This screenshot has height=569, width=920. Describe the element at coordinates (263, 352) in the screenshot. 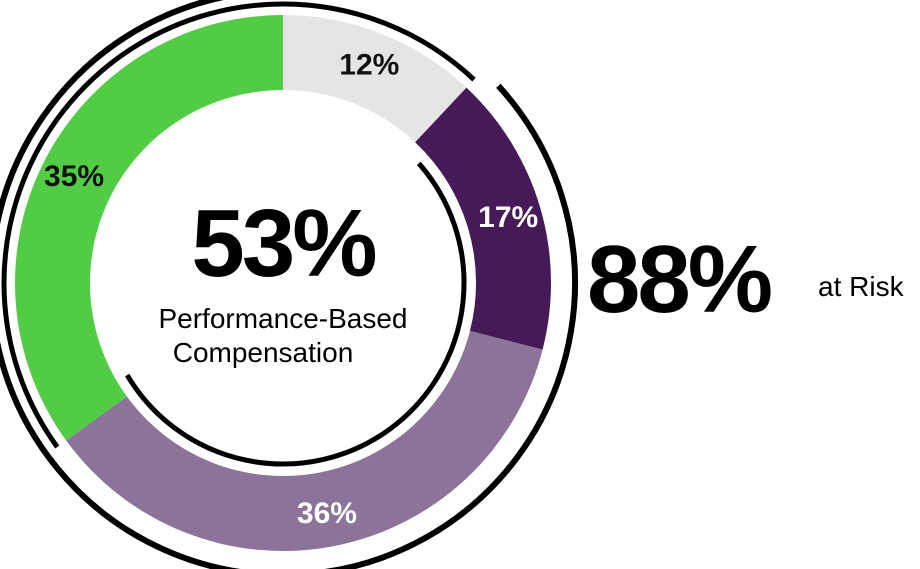

I see `center-caption-line2: Compensation` at that location.